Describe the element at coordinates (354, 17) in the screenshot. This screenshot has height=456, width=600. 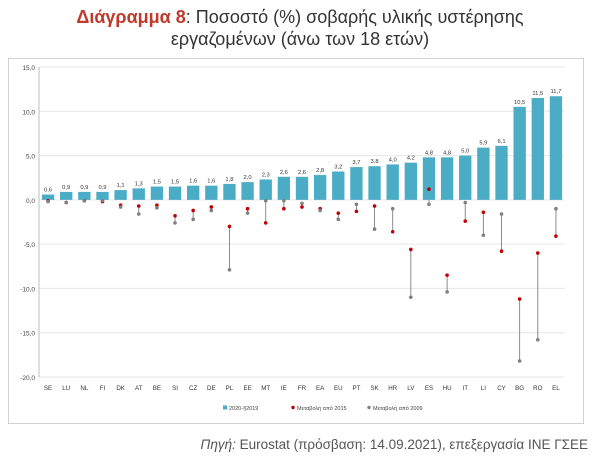
I see `chart-title-text: : Ποσοστό (%) σοβαρής υλικής υστέρησης` at that location.